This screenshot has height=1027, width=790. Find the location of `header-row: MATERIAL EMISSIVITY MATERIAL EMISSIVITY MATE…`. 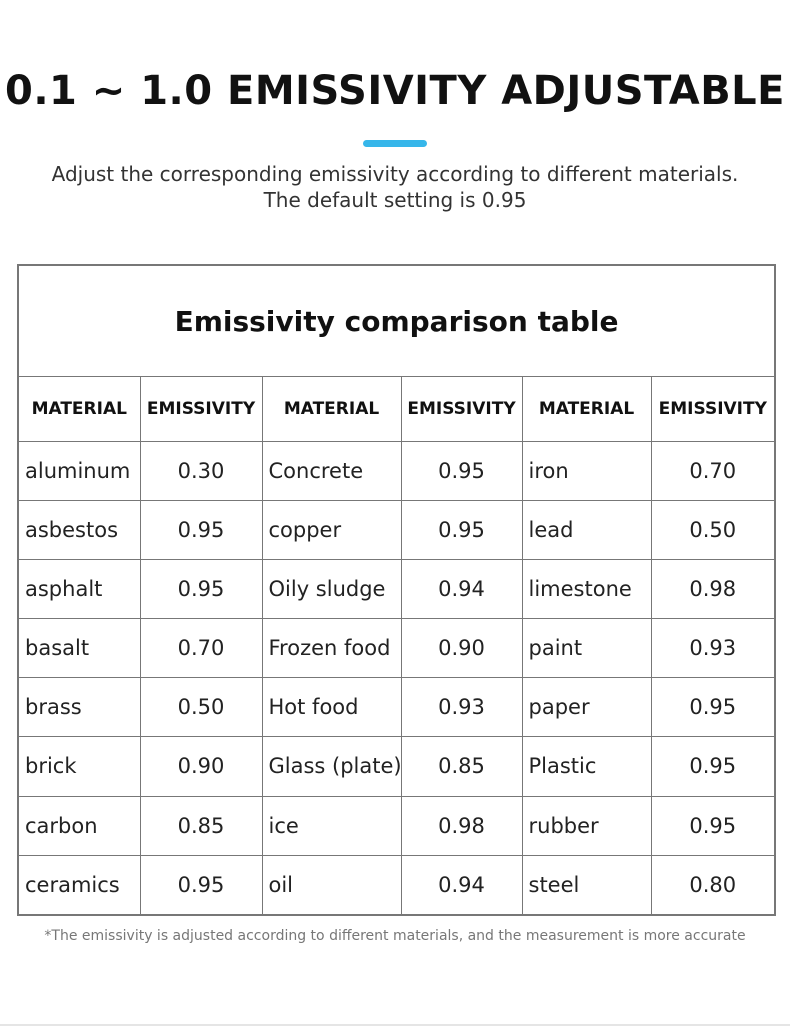

header-row: MATERIAL EMISSIVITY MATERIAL EMISSIVITY MATE… is located at coordinates (396, 409).